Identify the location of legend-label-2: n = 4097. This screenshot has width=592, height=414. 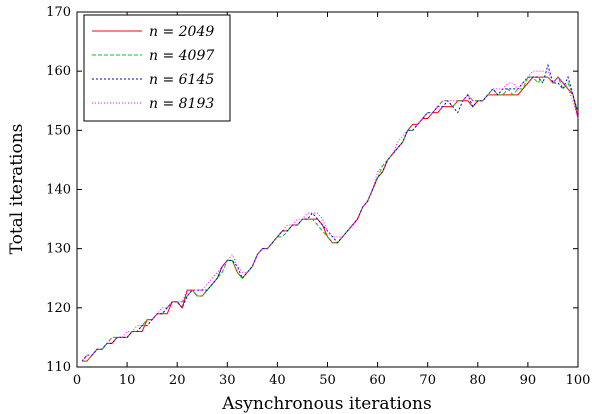
(181, 56).